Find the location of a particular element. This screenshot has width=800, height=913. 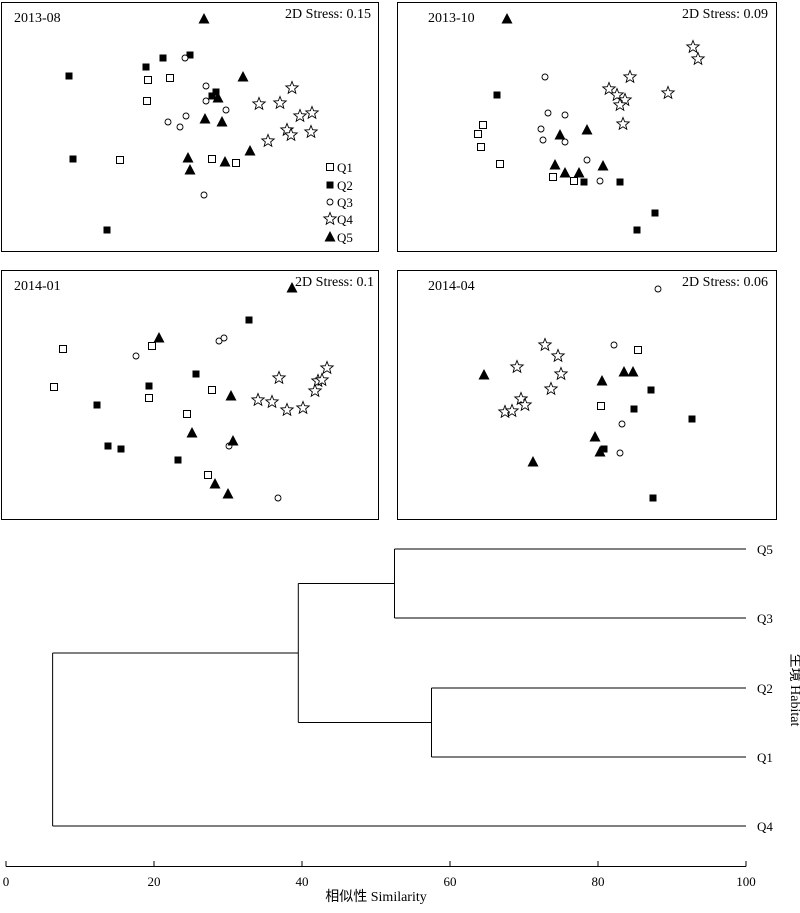

nmds-panel-2013-10-frame is located at coordinates (587, 127).